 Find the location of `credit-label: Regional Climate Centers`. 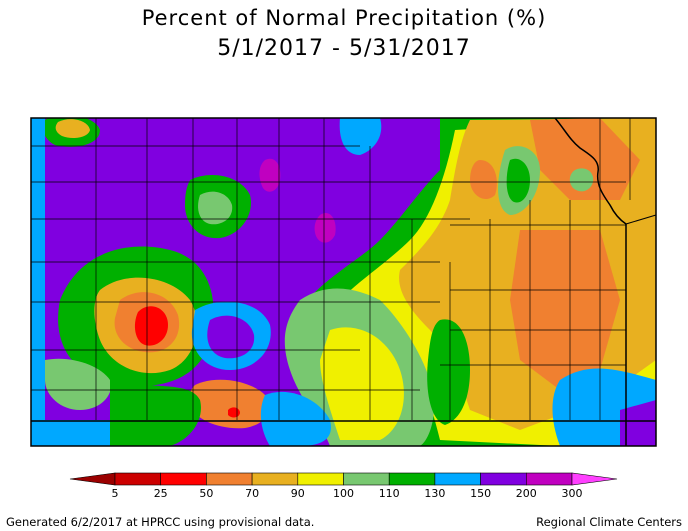

credit-label: Regional Climate Centers is located at coordinates (609, 522).